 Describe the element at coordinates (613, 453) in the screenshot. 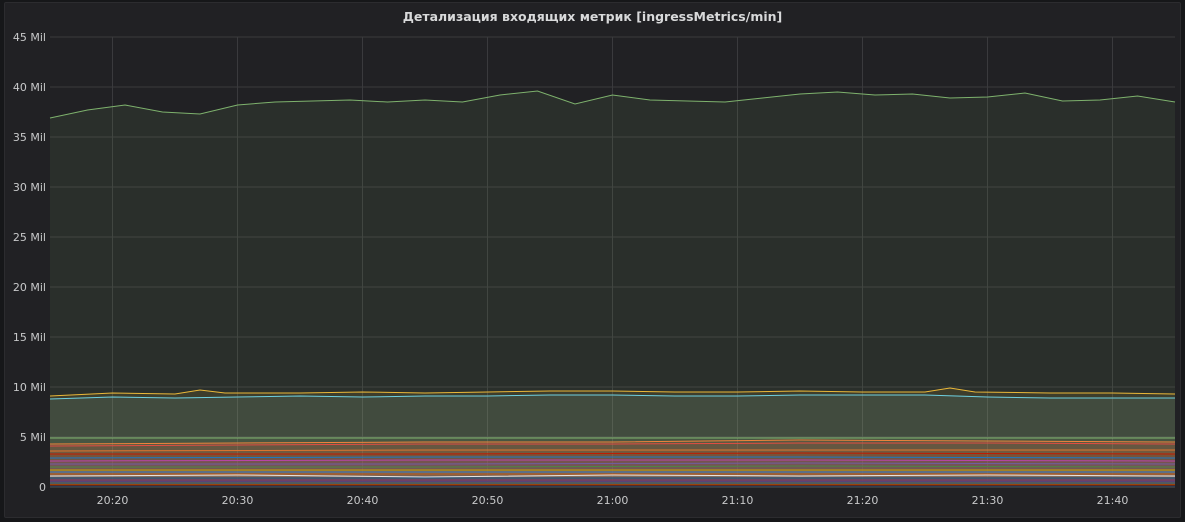

I see `series-7-line` at that location.